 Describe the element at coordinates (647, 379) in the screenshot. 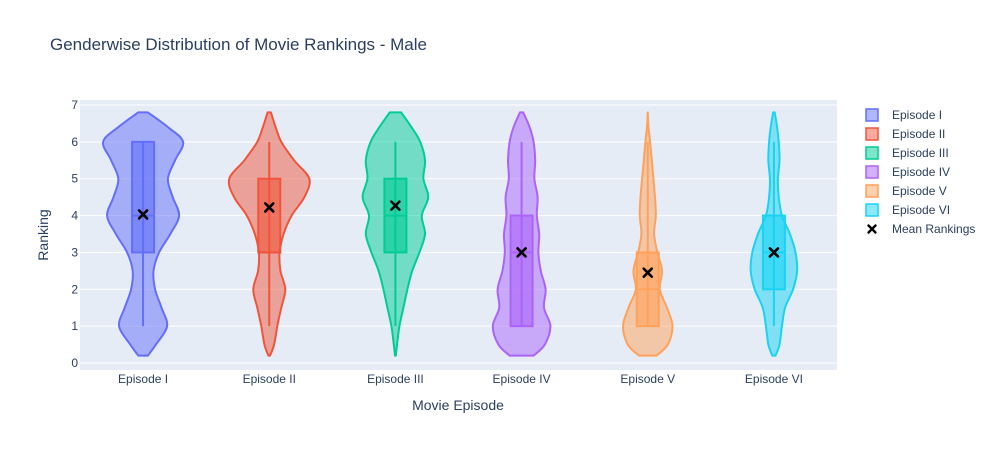

I see `x-tick-label: Episode V` at that location.